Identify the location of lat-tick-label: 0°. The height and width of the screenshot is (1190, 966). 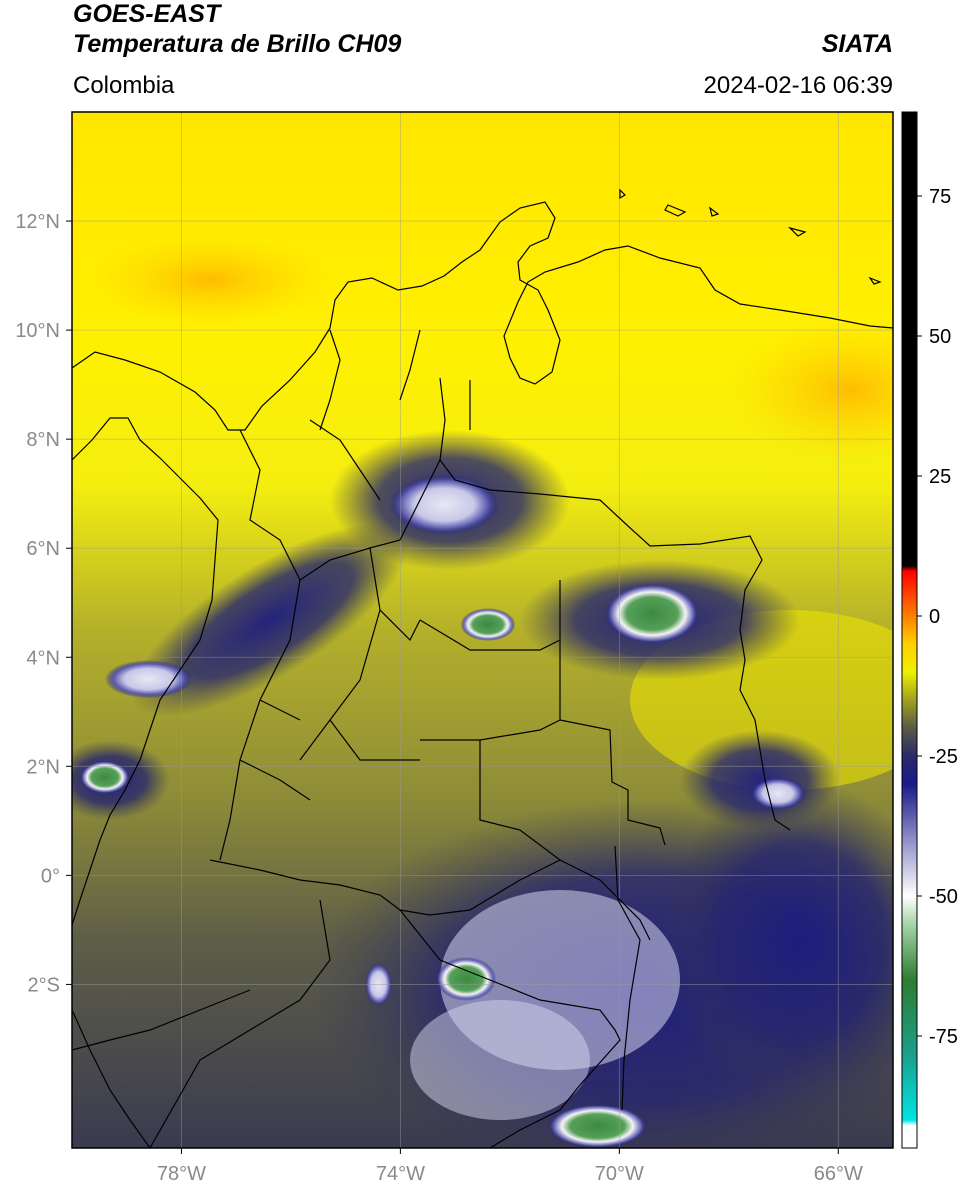
(50, 876).